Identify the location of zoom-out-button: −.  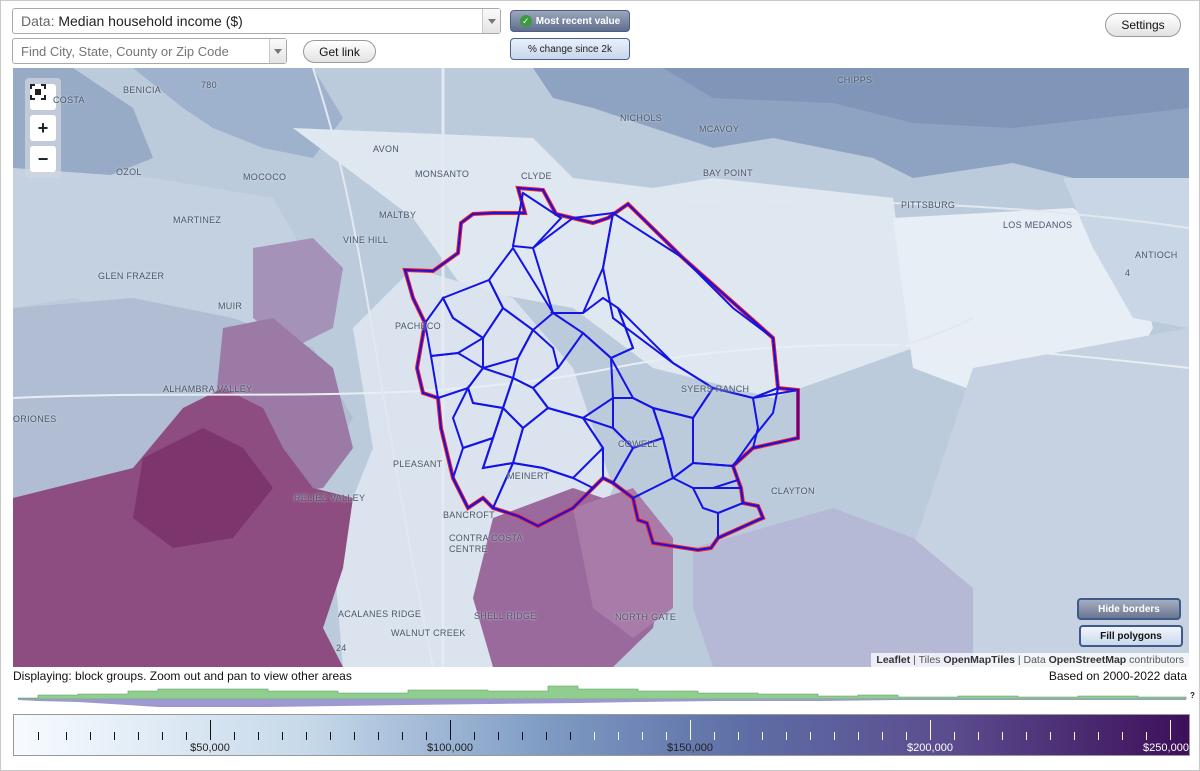
(43, 159).